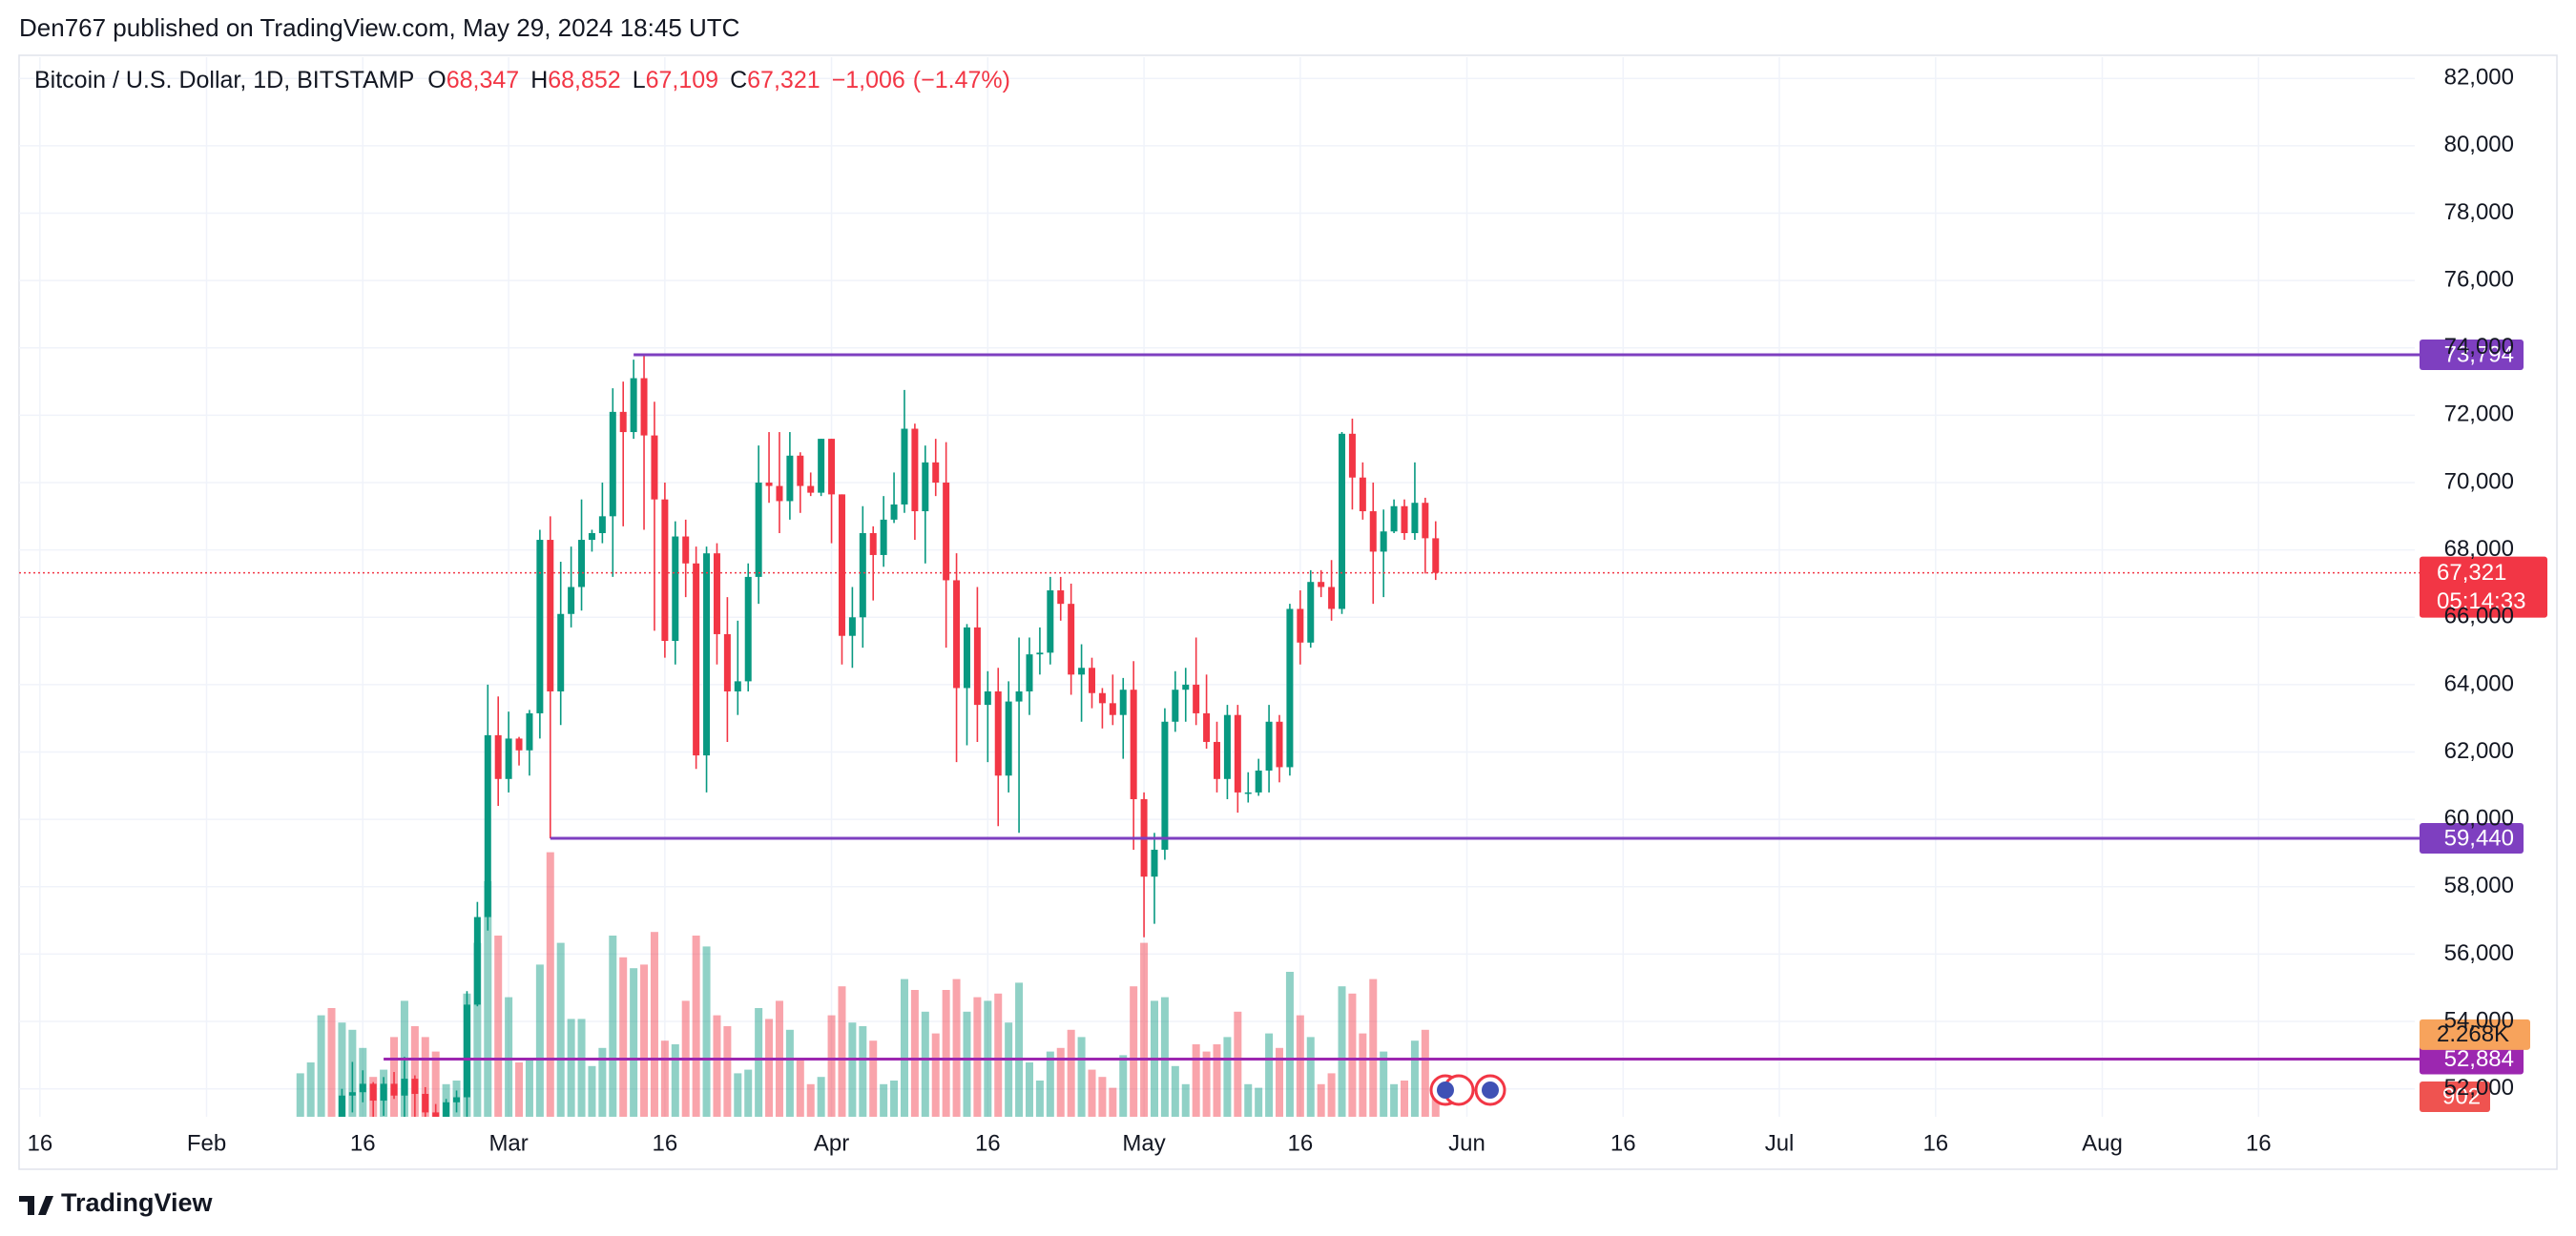 The image size is (2576, 1236). I want to click on x-tick-label: Feb, so click(206, 1143).